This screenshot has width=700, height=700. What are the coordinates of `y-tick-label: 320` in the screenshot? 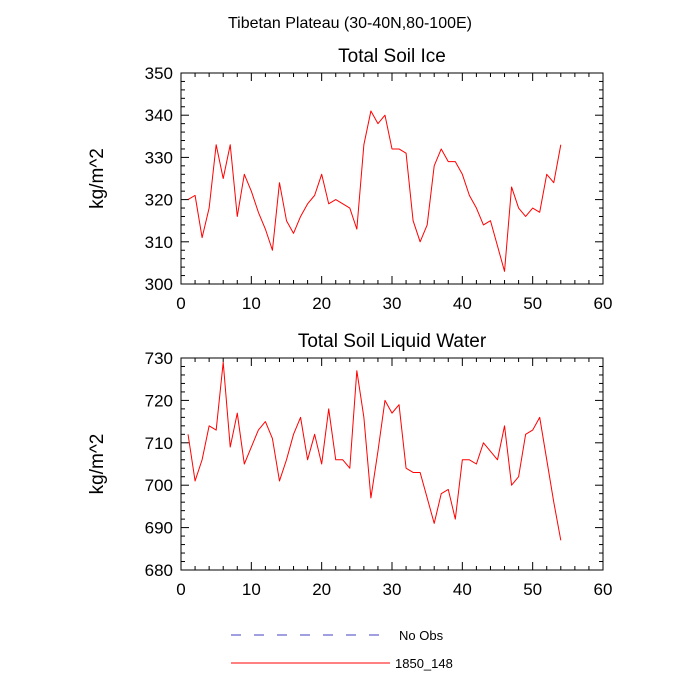 It's located at (159, 200).